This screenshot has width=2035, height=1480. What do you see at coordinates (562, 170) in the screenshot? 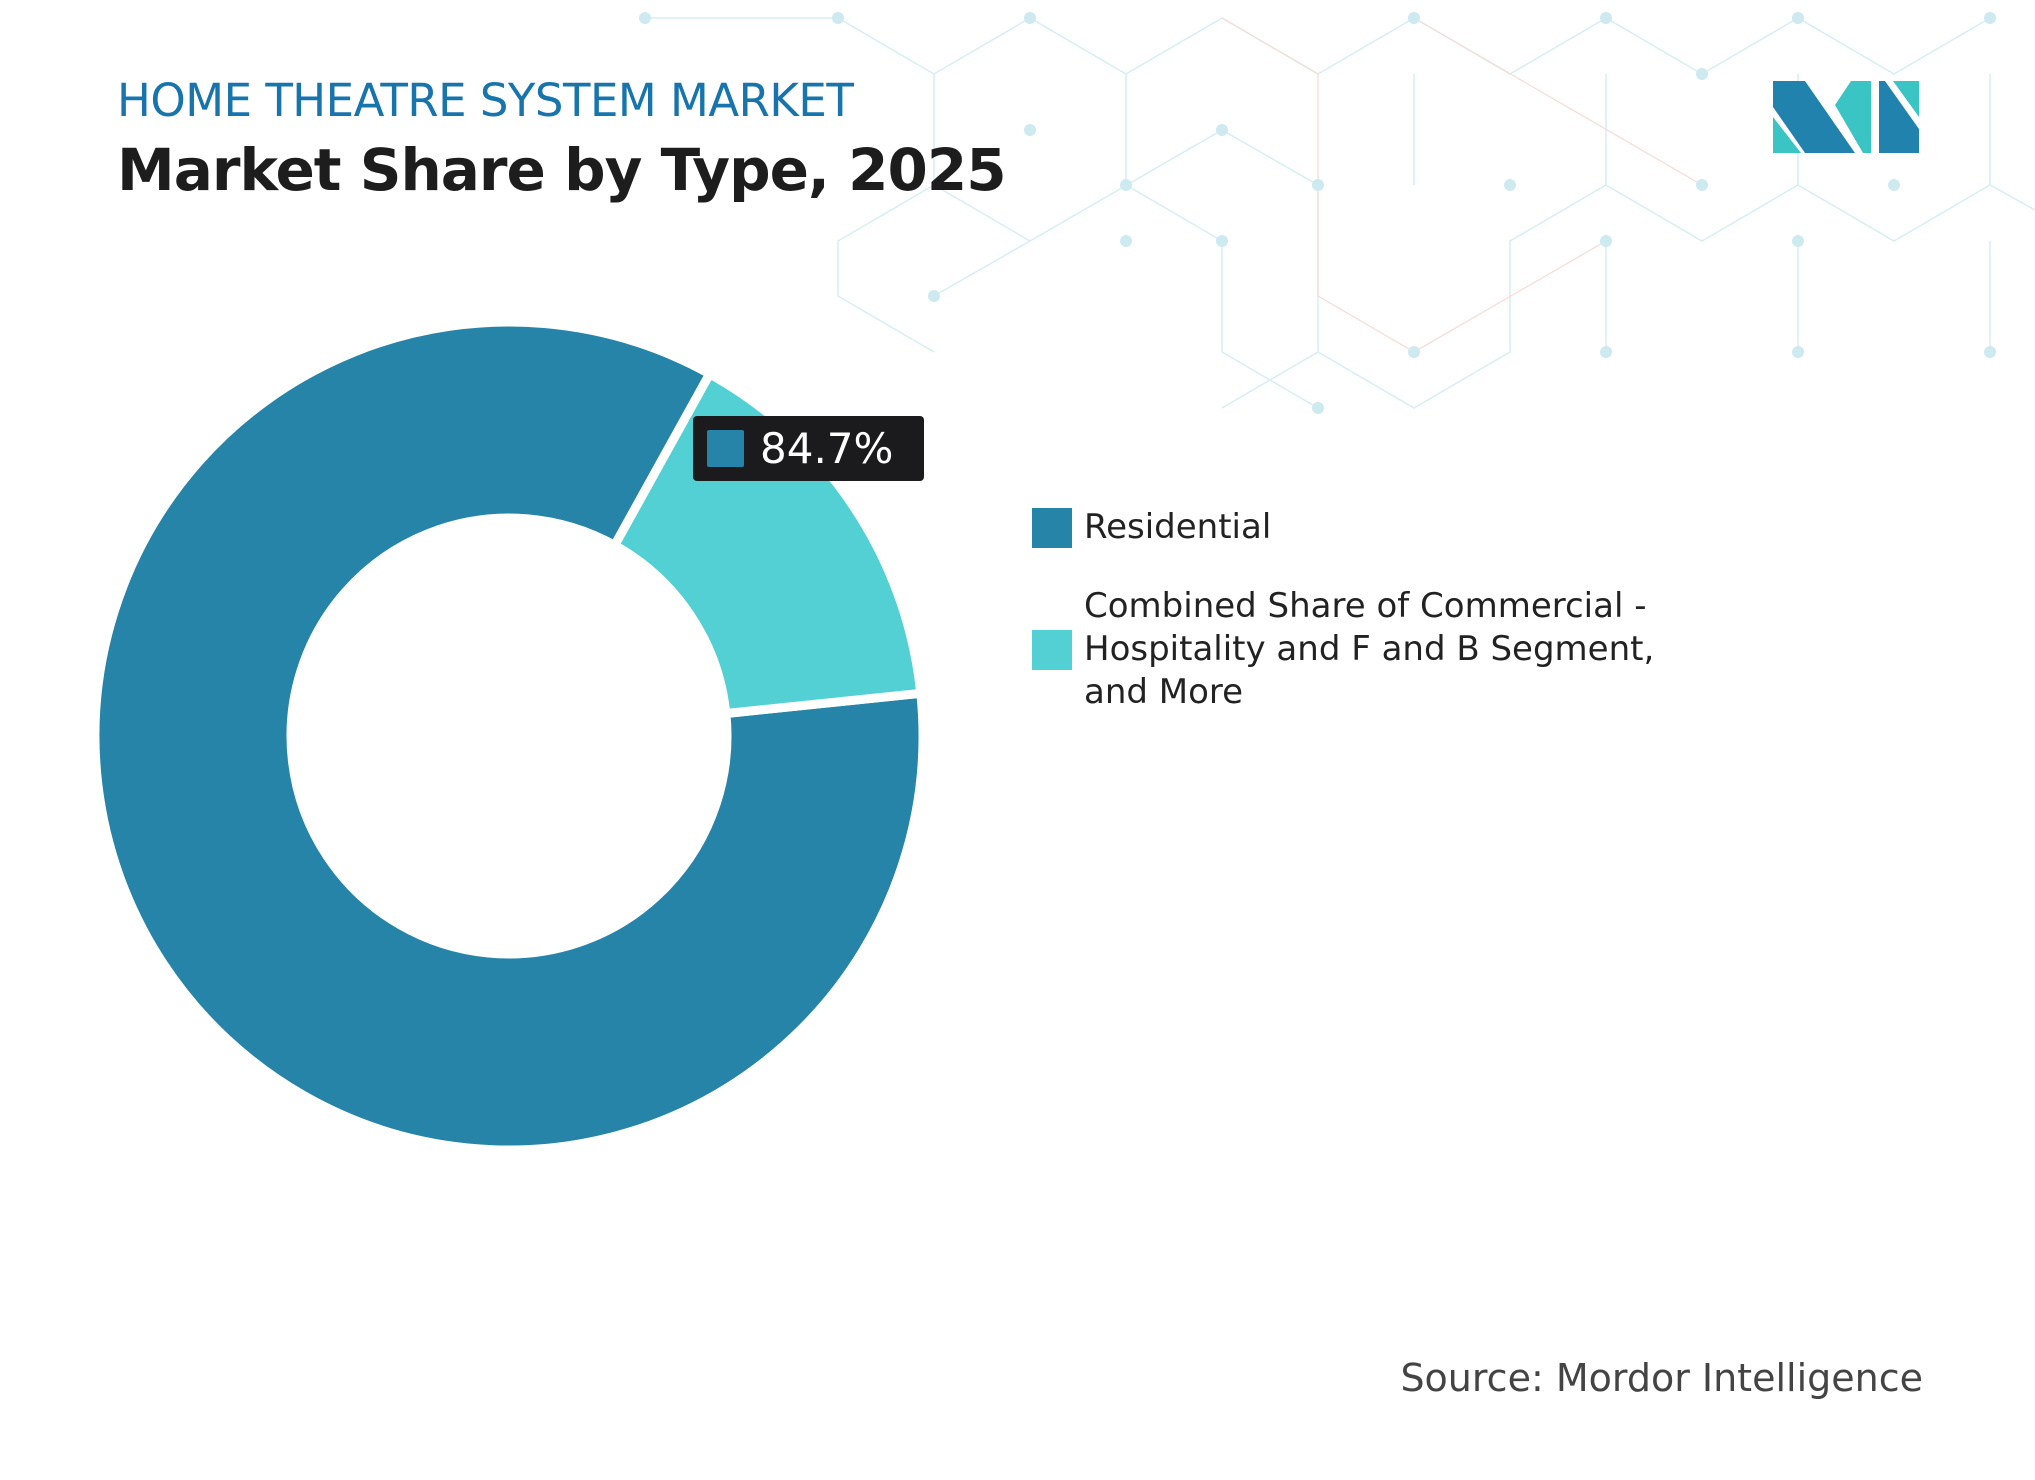
I see `chart-title: Market Share by Type, 2025` at bounding box center [562, 170].